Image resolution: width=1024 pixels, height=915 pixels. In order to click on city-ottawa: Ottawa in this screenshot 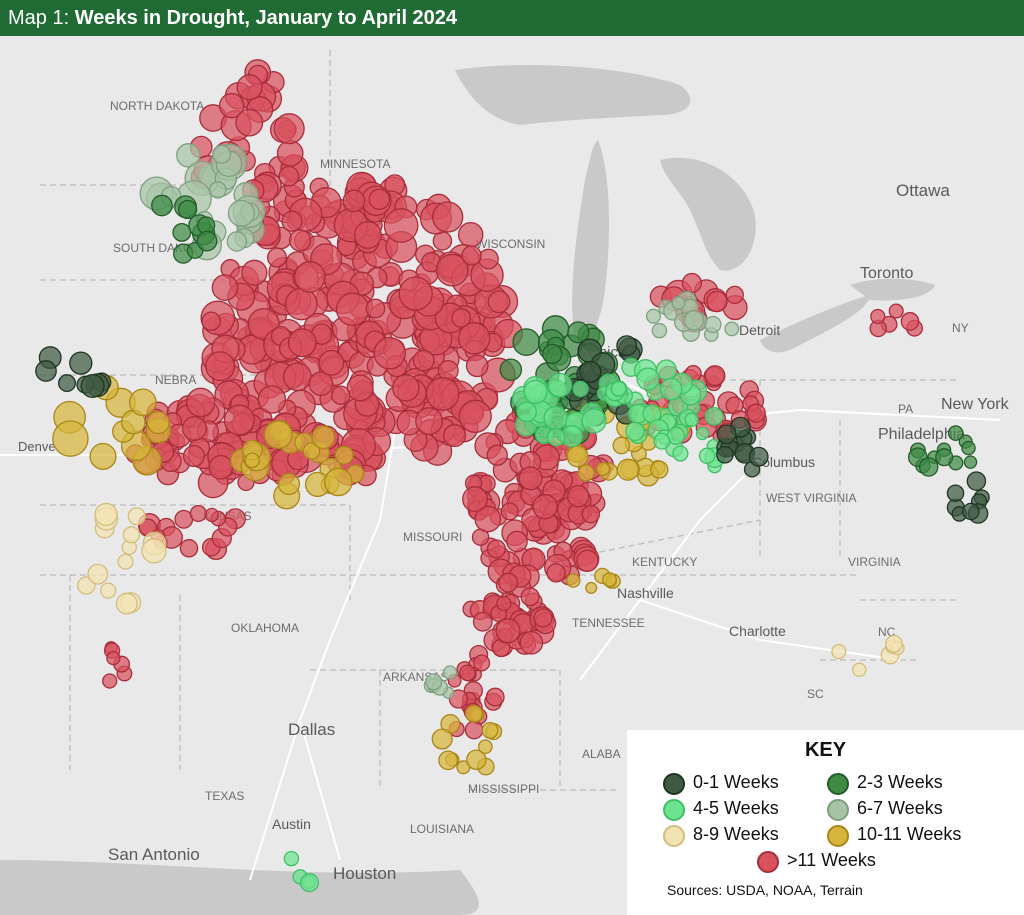, I will do `click(923, 190)`.